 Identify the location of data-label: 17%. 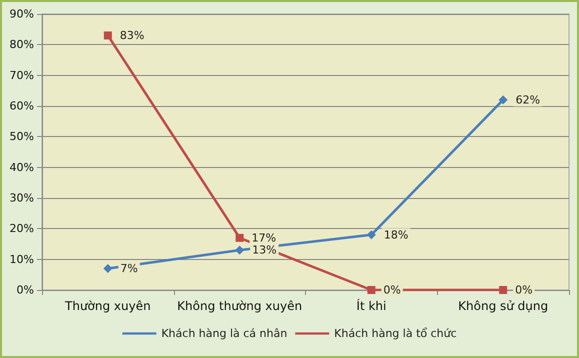
(264, 237).